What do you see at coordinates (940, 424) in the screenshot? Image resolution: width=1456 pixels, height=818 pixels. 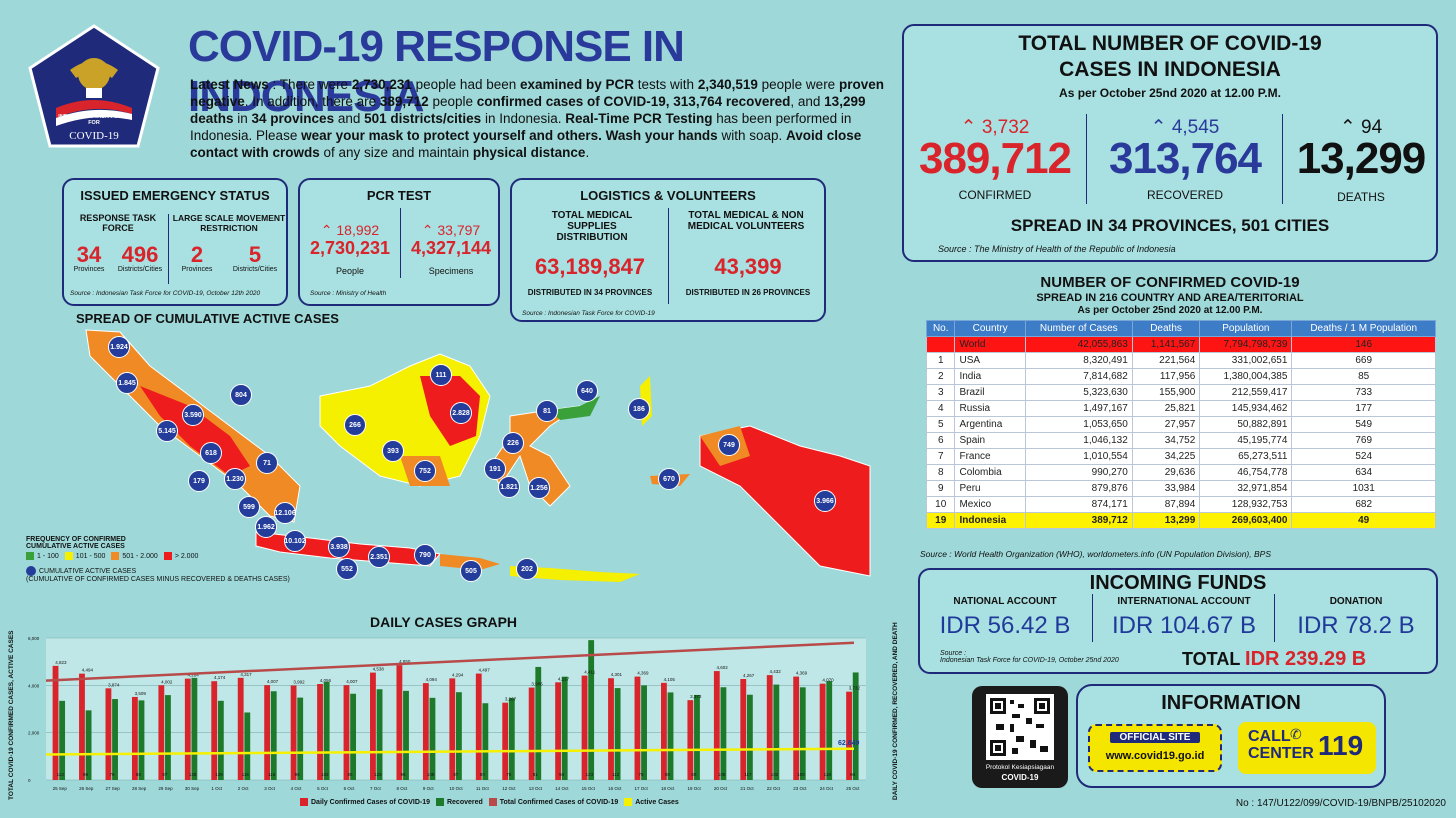 I see `table-cell: 5` at bounding box center [940, 424].